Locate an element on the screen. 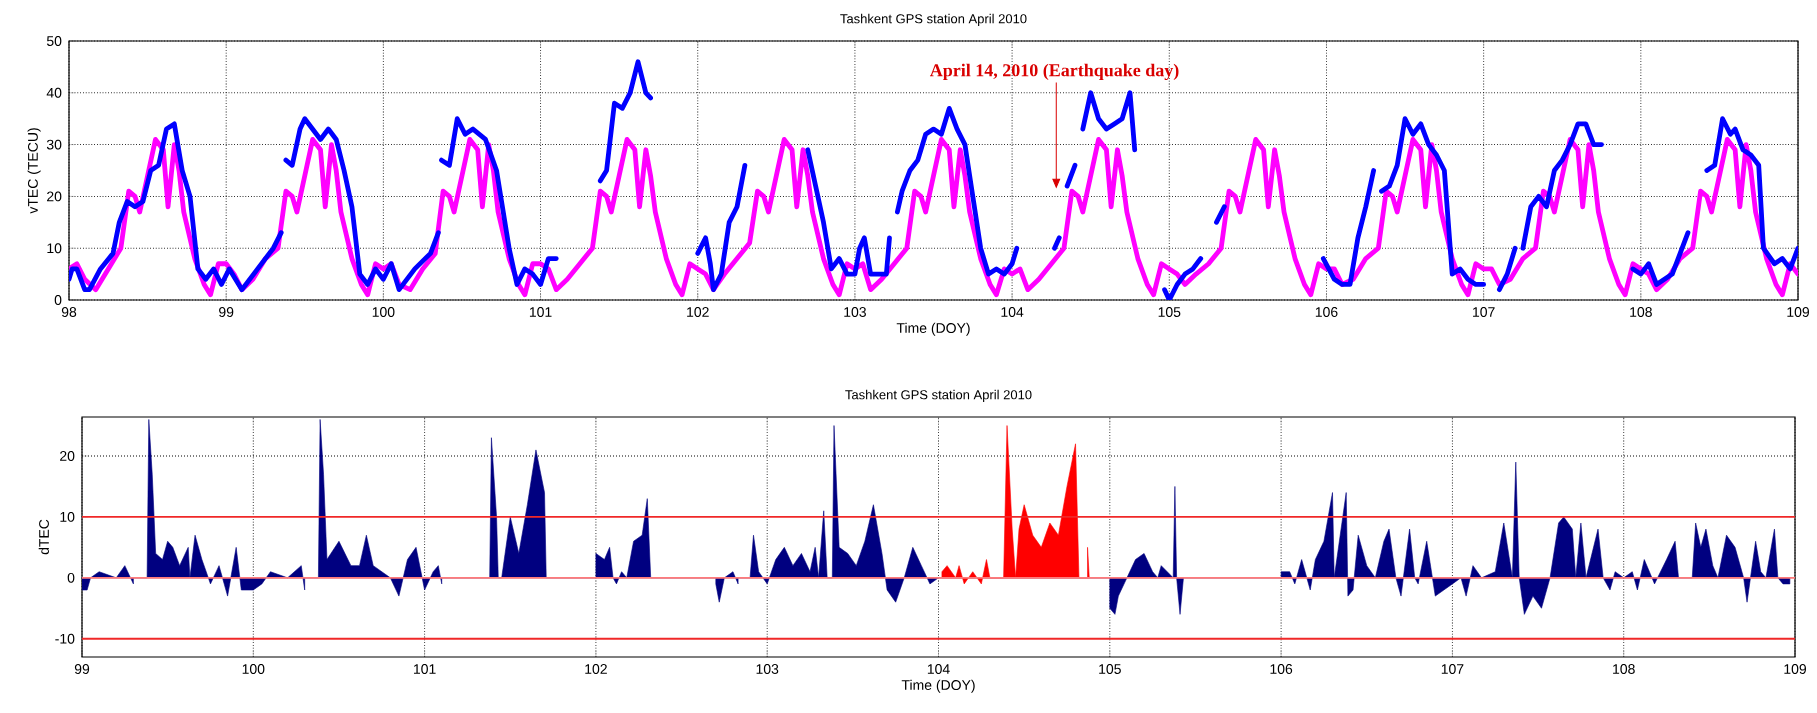 The height and width of the screenshot is (713, 1817). y-tick-label: 30 is located at coordinates (54, 144).